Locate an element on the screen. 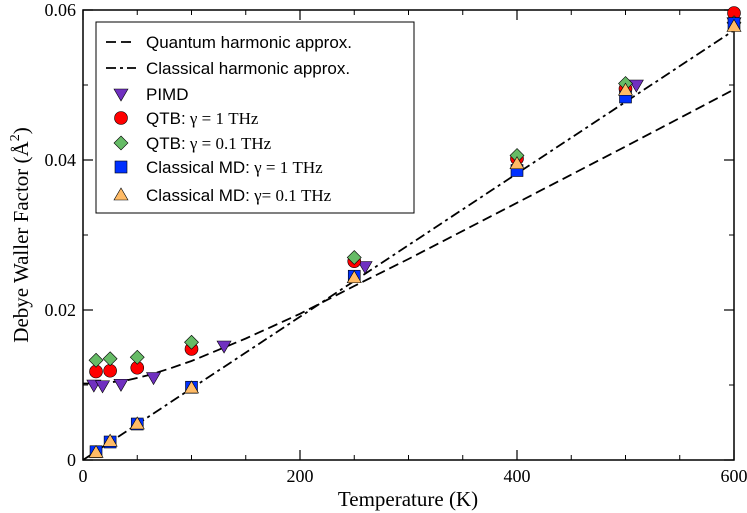 This screenshot has height=513, width=747. legend-label: Classical harmonic approx. is located at coordinates (248, 68).